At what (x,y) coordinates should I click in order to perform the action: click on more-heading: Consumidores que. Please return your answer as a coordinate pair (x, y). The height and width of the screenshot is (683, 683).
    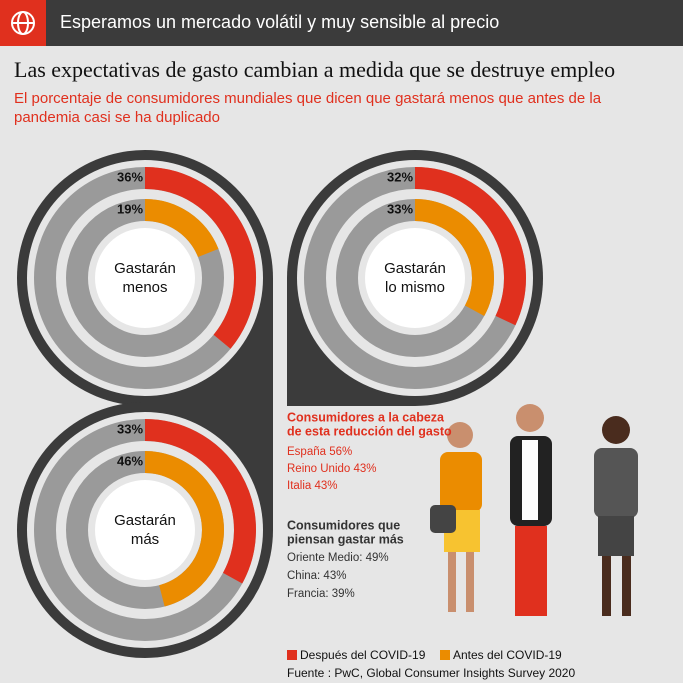
    Looking at the image, I should click on (343, 525).